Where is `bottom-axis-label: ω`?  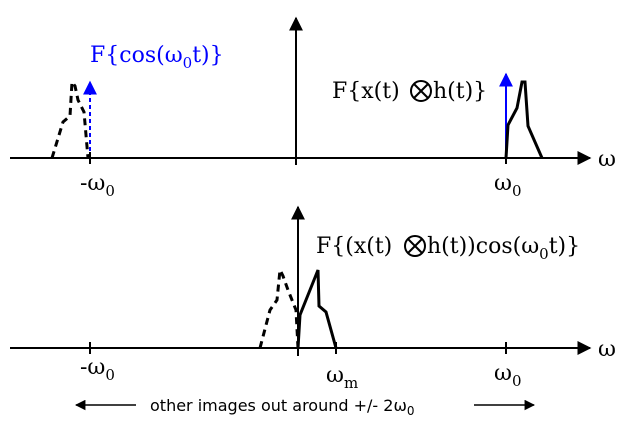
bottom-axis-label: ω is located at coordinates (607, 349).